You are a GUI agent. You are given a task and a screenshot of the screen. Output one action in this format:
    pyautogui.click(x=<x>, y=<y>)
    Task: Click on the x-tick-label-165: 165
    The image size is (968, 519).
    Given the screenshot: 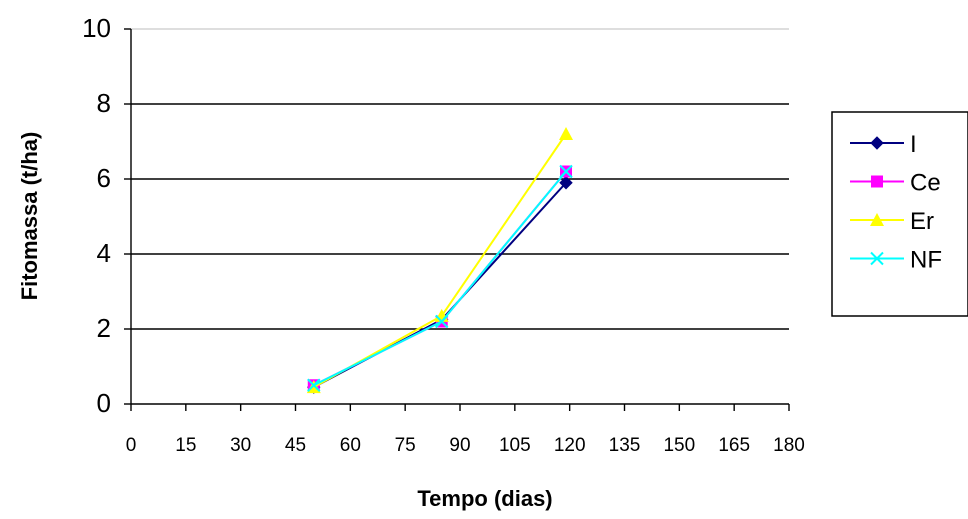 What is the action you would take?
    pyautogui.click(x=734, y=445)
    